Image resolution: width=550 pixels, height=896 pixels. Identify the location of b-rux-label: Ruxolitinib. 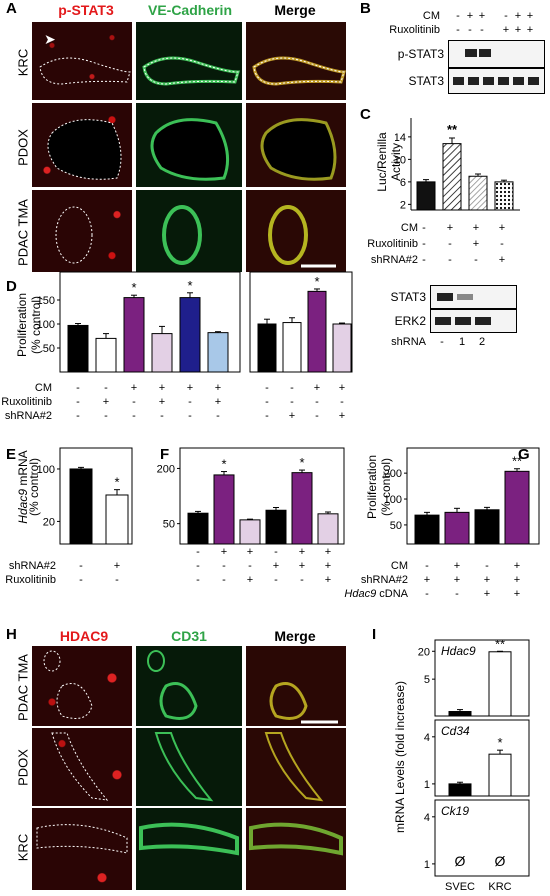
(414, 30).